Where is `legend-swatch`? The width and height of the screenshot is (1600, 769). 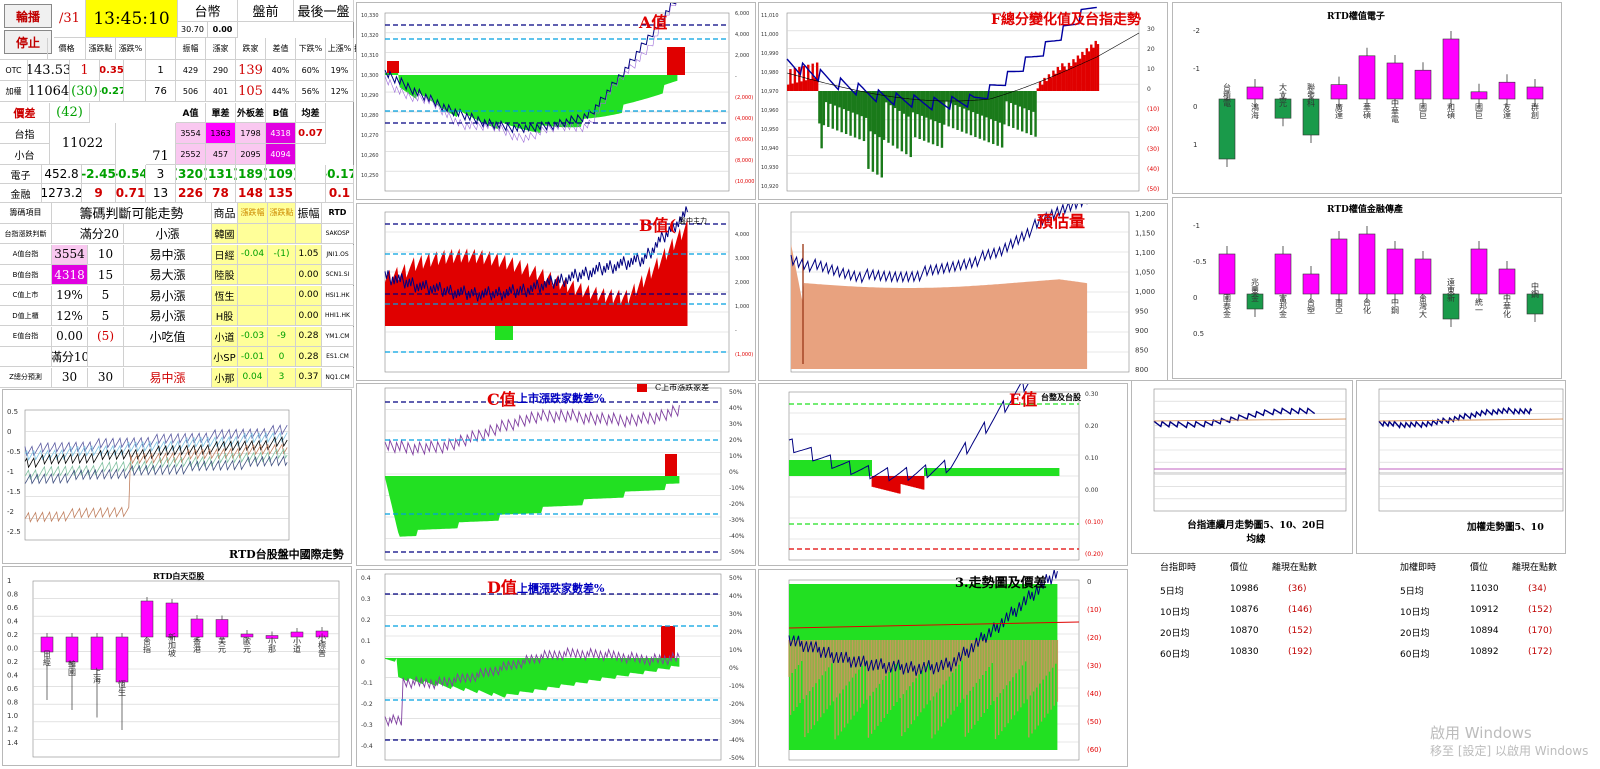 legend-swatch is located at coordinates (642, 388).